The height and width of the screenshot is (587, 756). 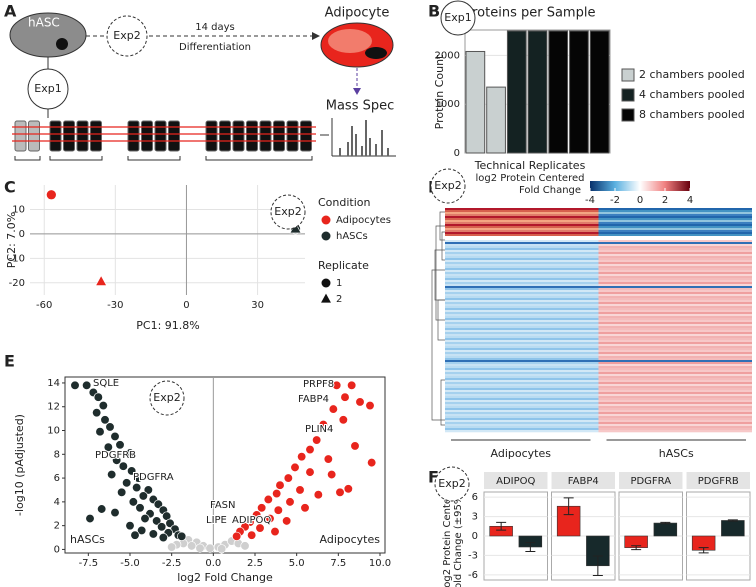 I want to click on x-tick-label: -7.5, so click(x=89, y=563).